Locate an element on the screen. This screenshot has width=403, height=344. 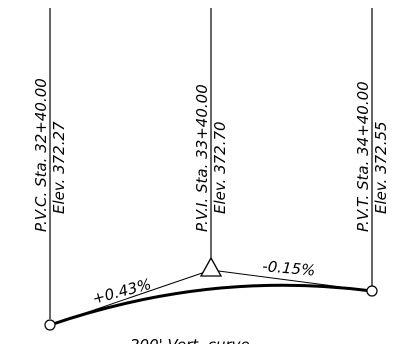
curve-length-label: 200' Vert. curve is located at coordinates (190, 340).